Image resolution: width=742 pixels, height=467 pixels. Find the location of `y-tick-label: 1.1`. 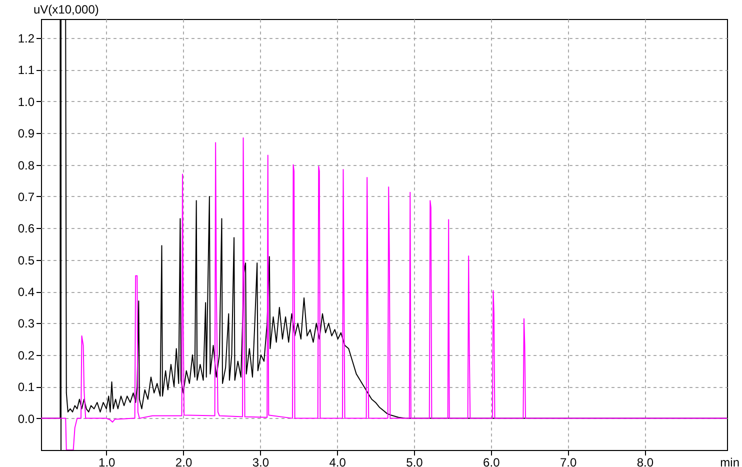

y-tick-label: 1.1 is located at coordinates (26, 70).